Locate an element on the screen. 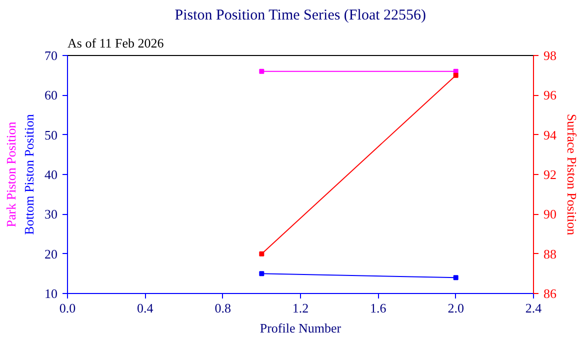  x-tick-label: 2.0 is located at coordinates (456, 308).